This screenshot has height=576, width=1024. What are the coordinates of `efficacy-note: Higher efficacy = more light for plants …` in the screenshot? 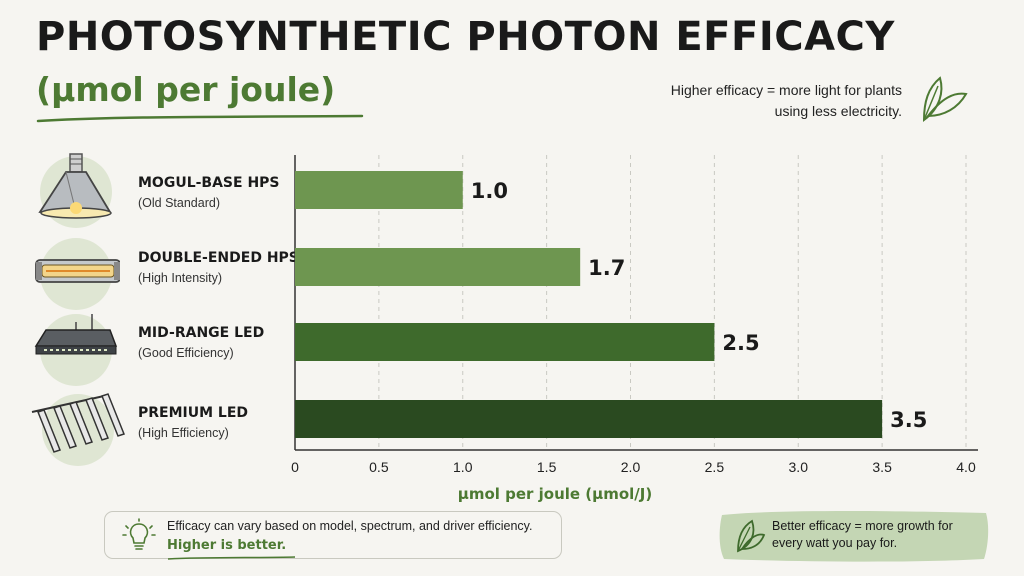 It's located at (786, 100).